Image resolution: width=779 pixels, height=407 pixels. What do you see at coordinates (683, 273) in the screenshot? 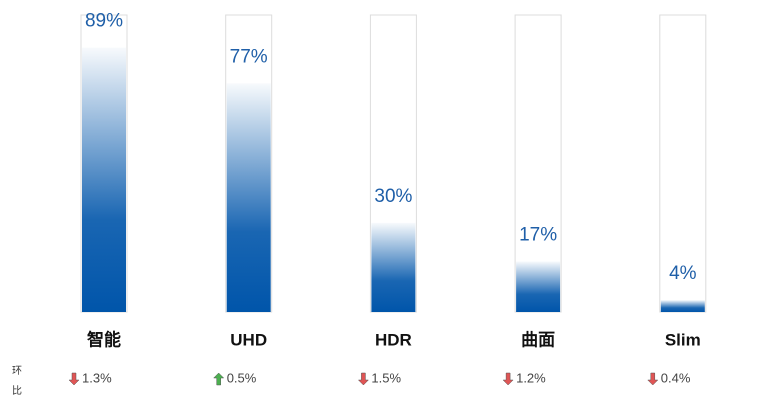
I see `value-label: 4%` at bounding box center [683, 273].